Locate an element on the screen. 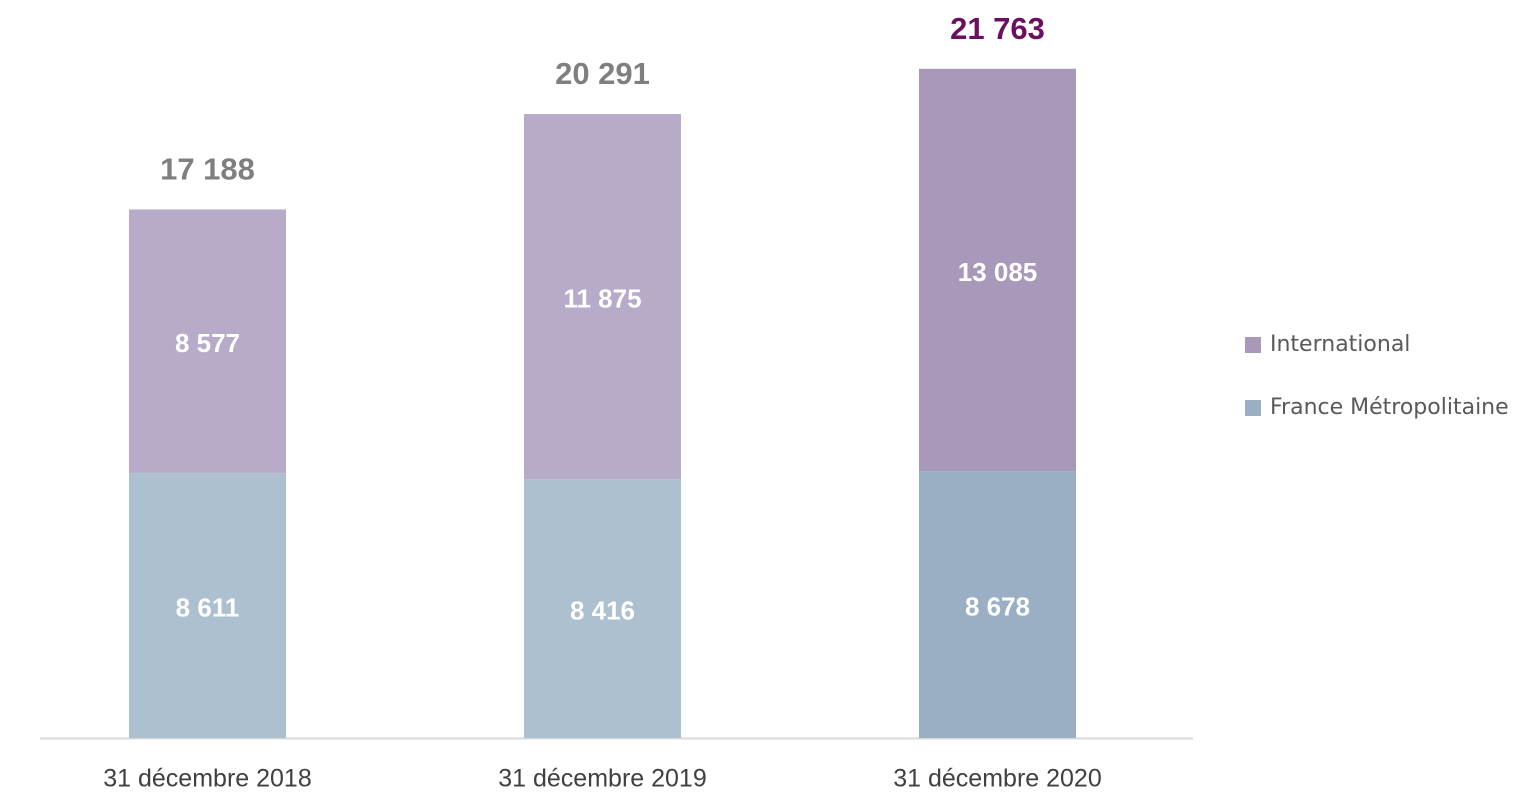  value-label: 11 875 is located at coordinates (602, 299).